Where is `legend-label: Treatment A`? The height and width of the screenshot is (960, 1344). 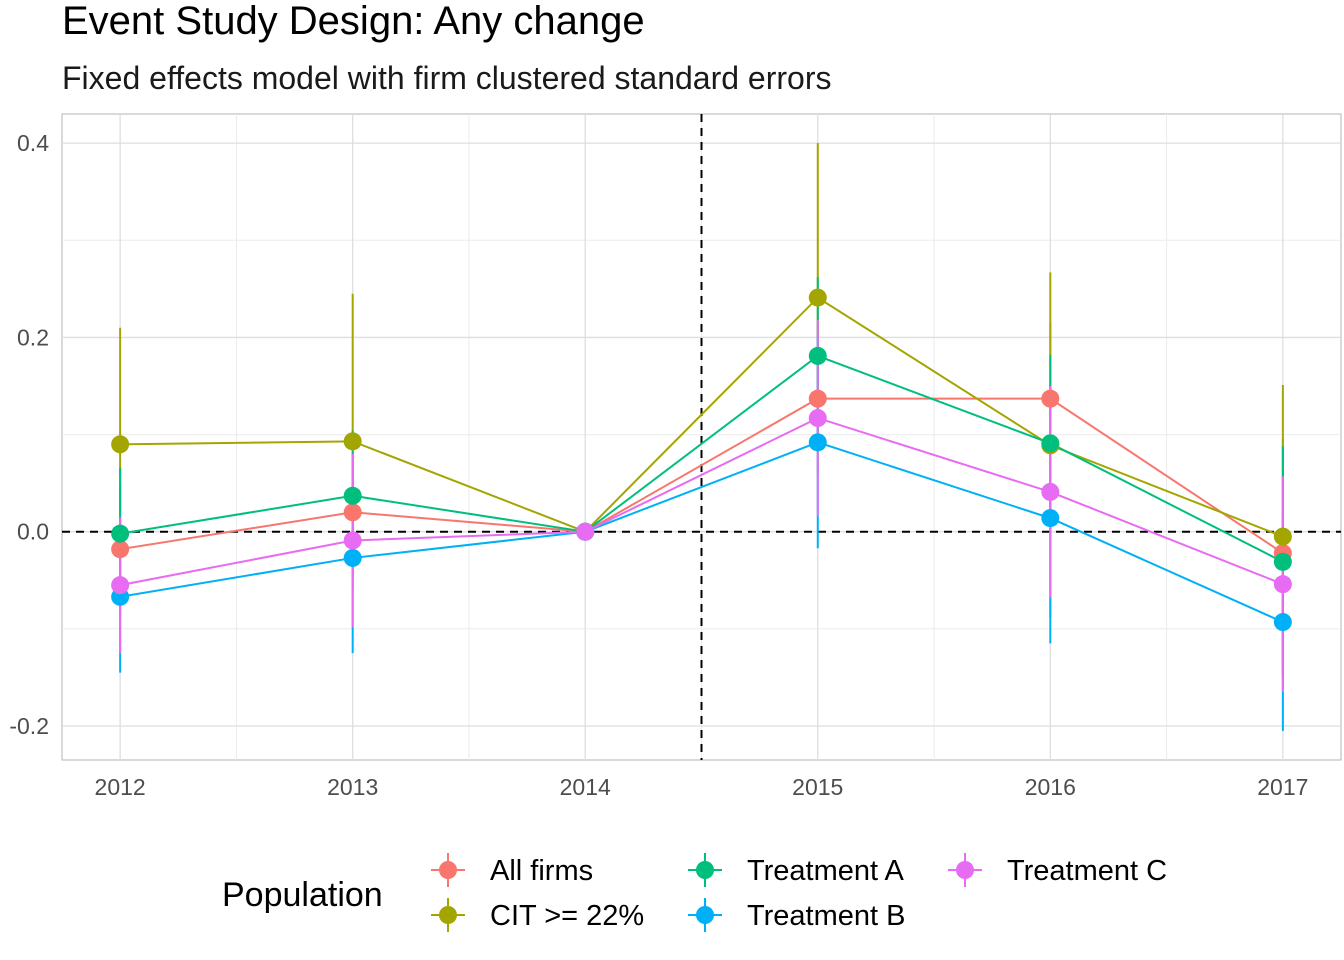 legend-label: Treatment A is located at coordinates (826, 871).